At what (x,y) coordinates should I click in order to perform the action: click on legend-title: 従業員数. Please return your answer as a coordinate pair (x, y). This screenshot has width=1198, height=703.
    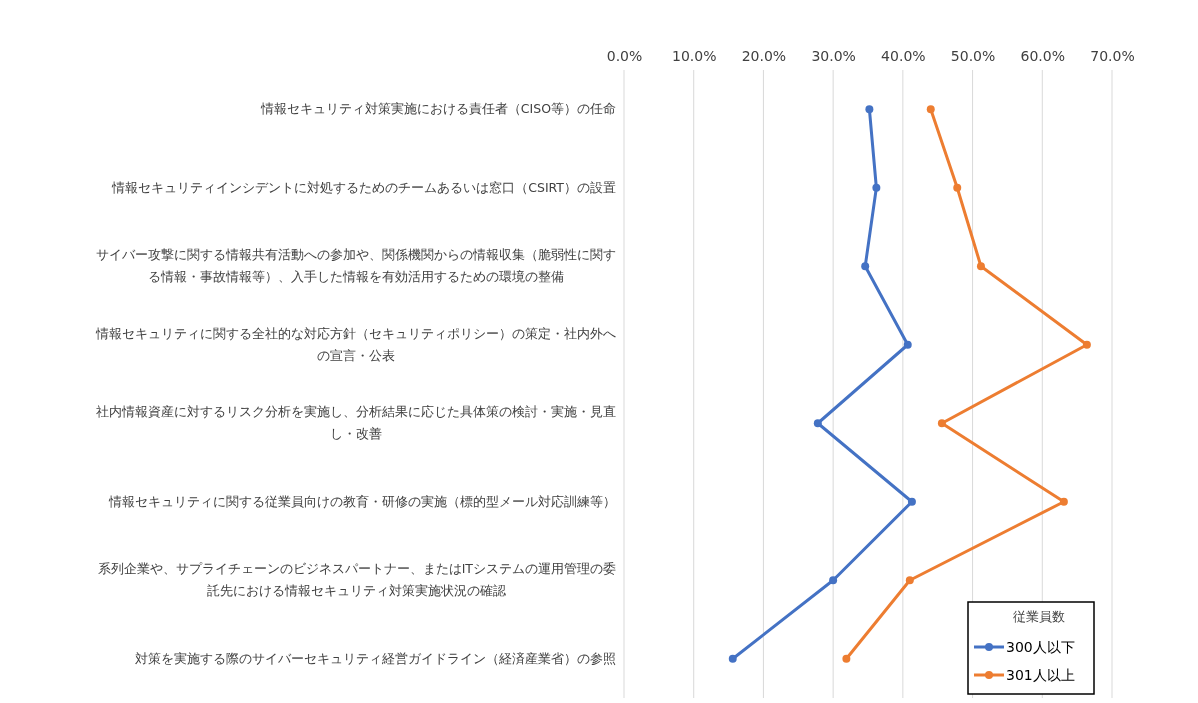
    Looking at the image, I should click on (1039, 616).